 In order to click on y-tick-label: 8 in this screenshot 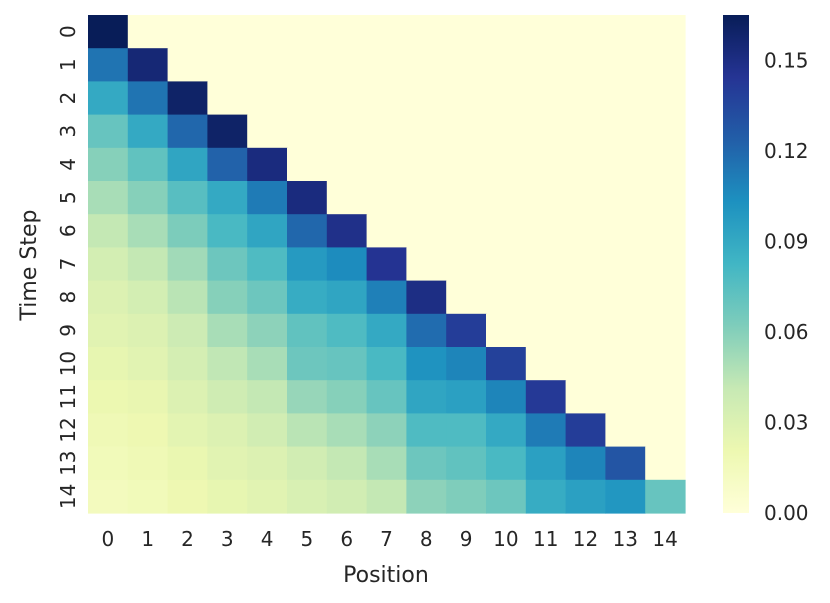, I will do `click(68, 297)`.